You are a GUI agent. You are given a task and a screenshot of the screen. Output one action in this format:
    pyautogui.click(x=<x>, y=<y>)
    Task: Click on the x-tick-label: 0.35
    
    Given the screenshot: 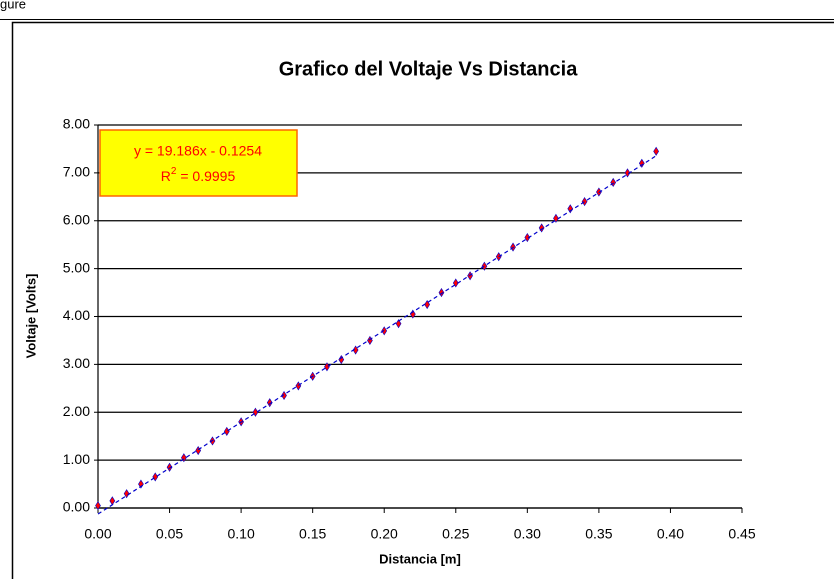 What is the action you would take?
    pyautogui.click(x=598, y=534)
    